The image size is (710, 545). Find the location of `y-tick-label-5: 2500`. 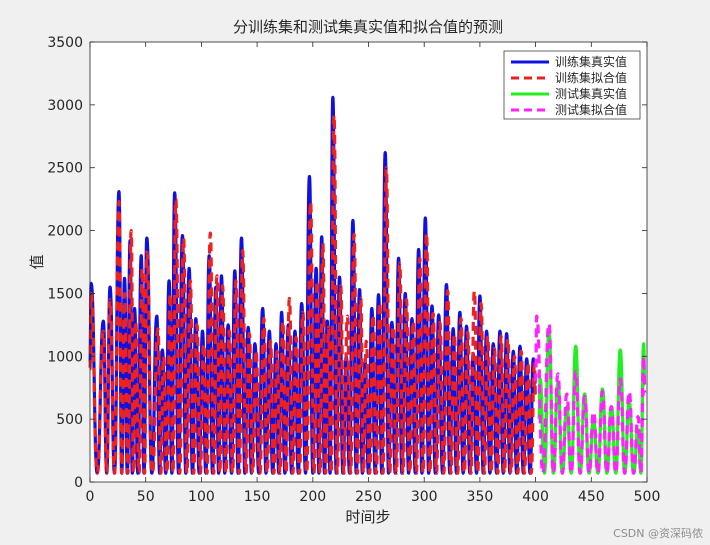

y-tick-label-5: 2500 is located at coordinates (65, 169).